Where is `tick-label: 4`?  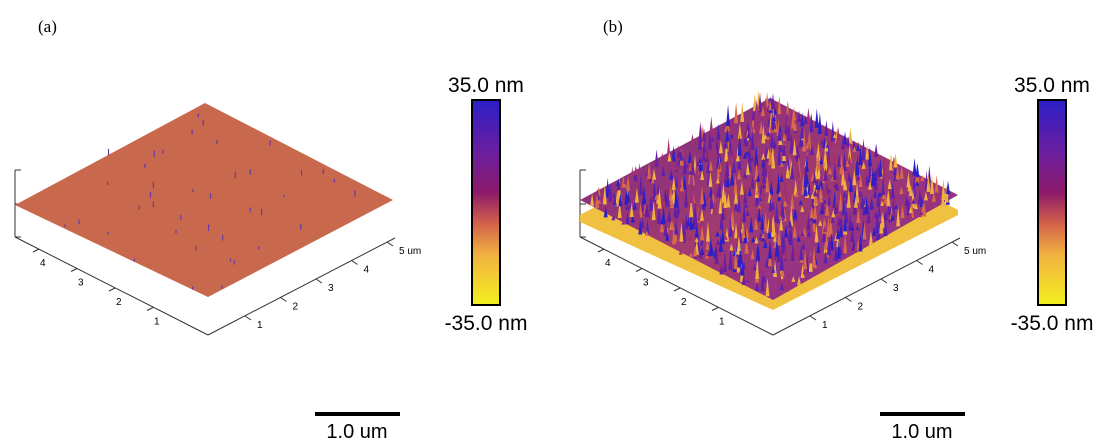
tick-label: 4 is located at coordinates (367, 270).